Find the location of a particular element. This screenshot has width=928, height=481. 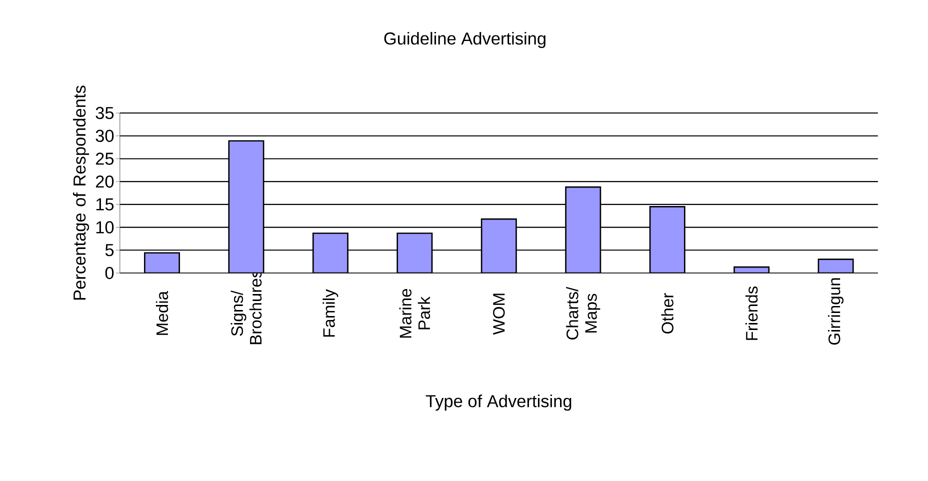

x-tick-label: Media is located at coordinates (162, 312).